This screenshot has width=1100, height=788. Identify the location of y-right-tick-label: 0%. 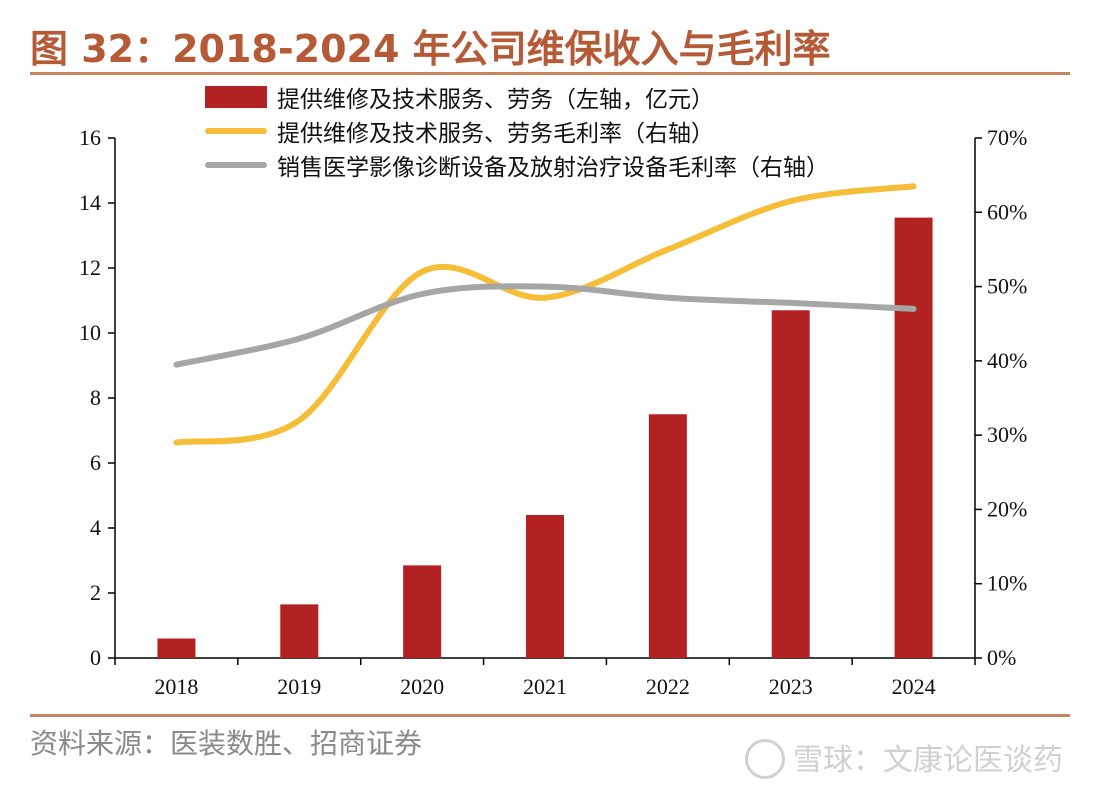
(1001, 657).